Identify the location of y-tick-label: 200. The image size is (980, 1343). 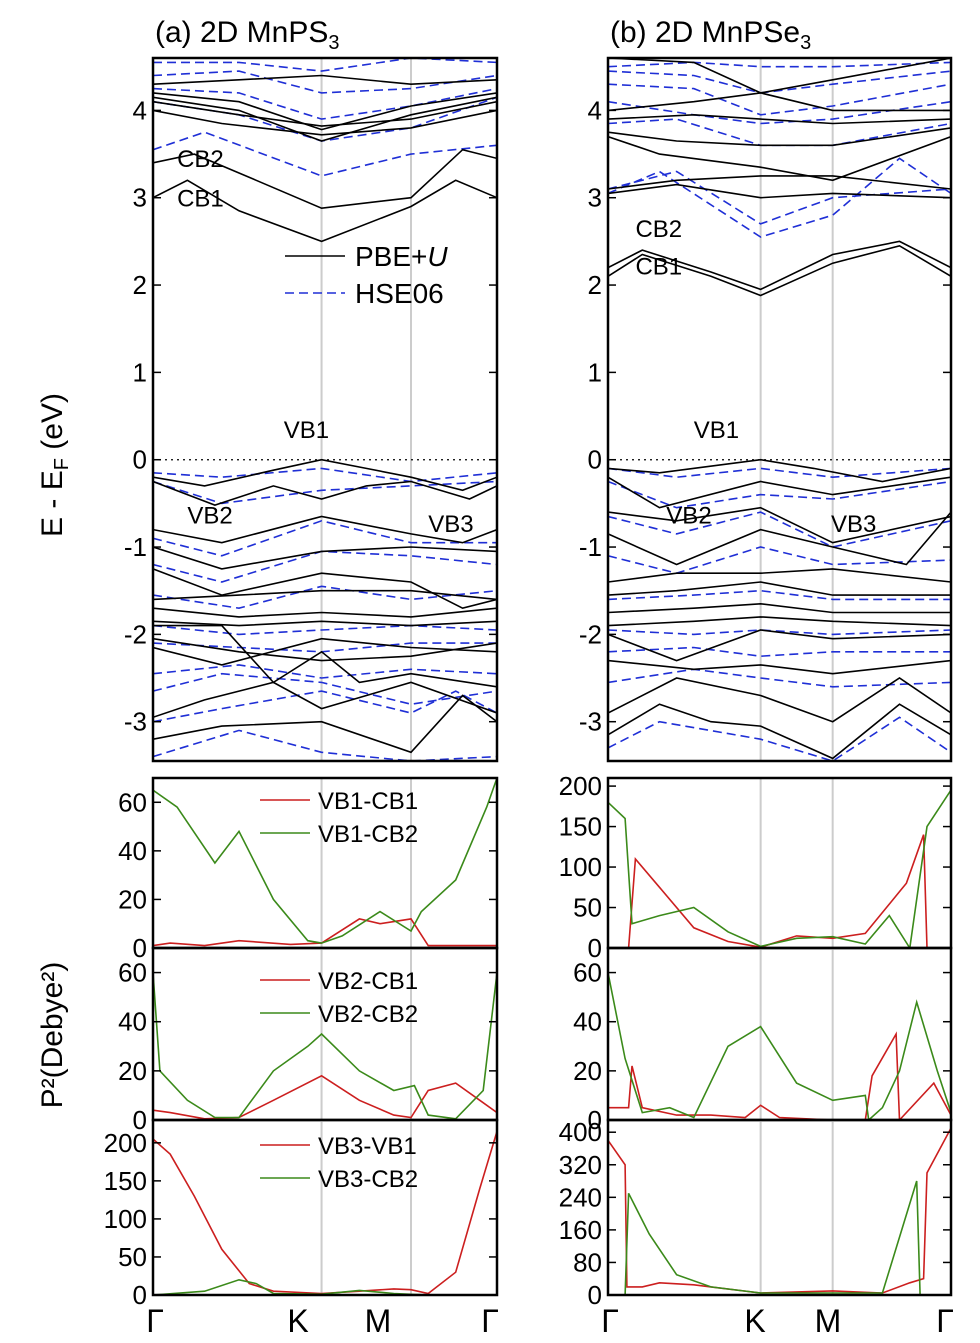
(580, 786).